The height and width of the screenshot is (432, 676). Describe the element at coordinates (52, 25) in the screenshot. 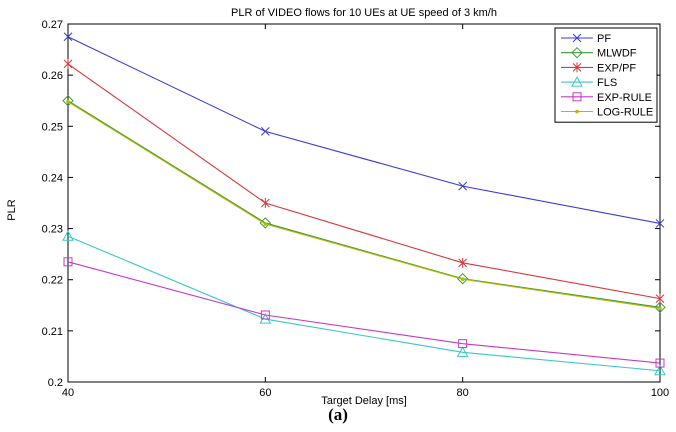

I see `y-tick-label: 0.27` at that location.